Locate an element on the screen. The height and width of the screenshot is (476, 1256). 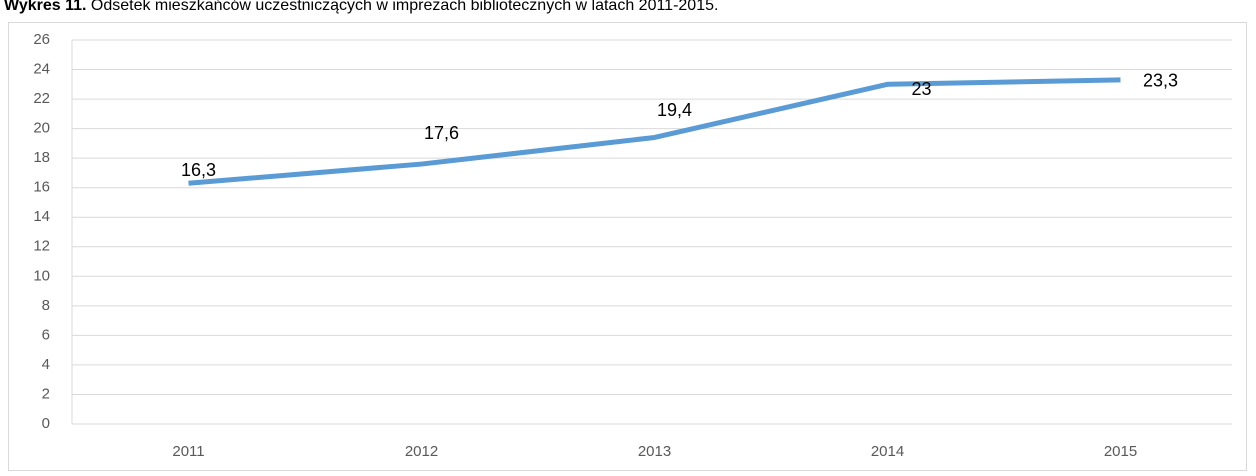
y-tick-label: 0 is located at coordinates (46, 423).